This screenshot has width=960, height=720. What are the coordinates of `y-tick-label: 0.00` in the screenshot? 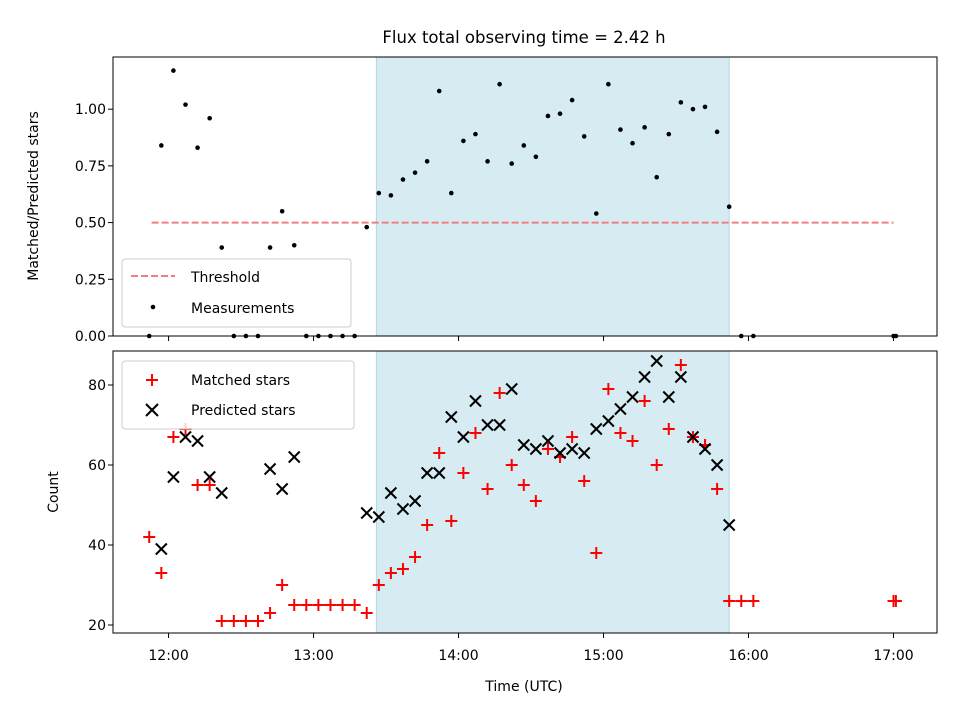 It's located at (90, 337).